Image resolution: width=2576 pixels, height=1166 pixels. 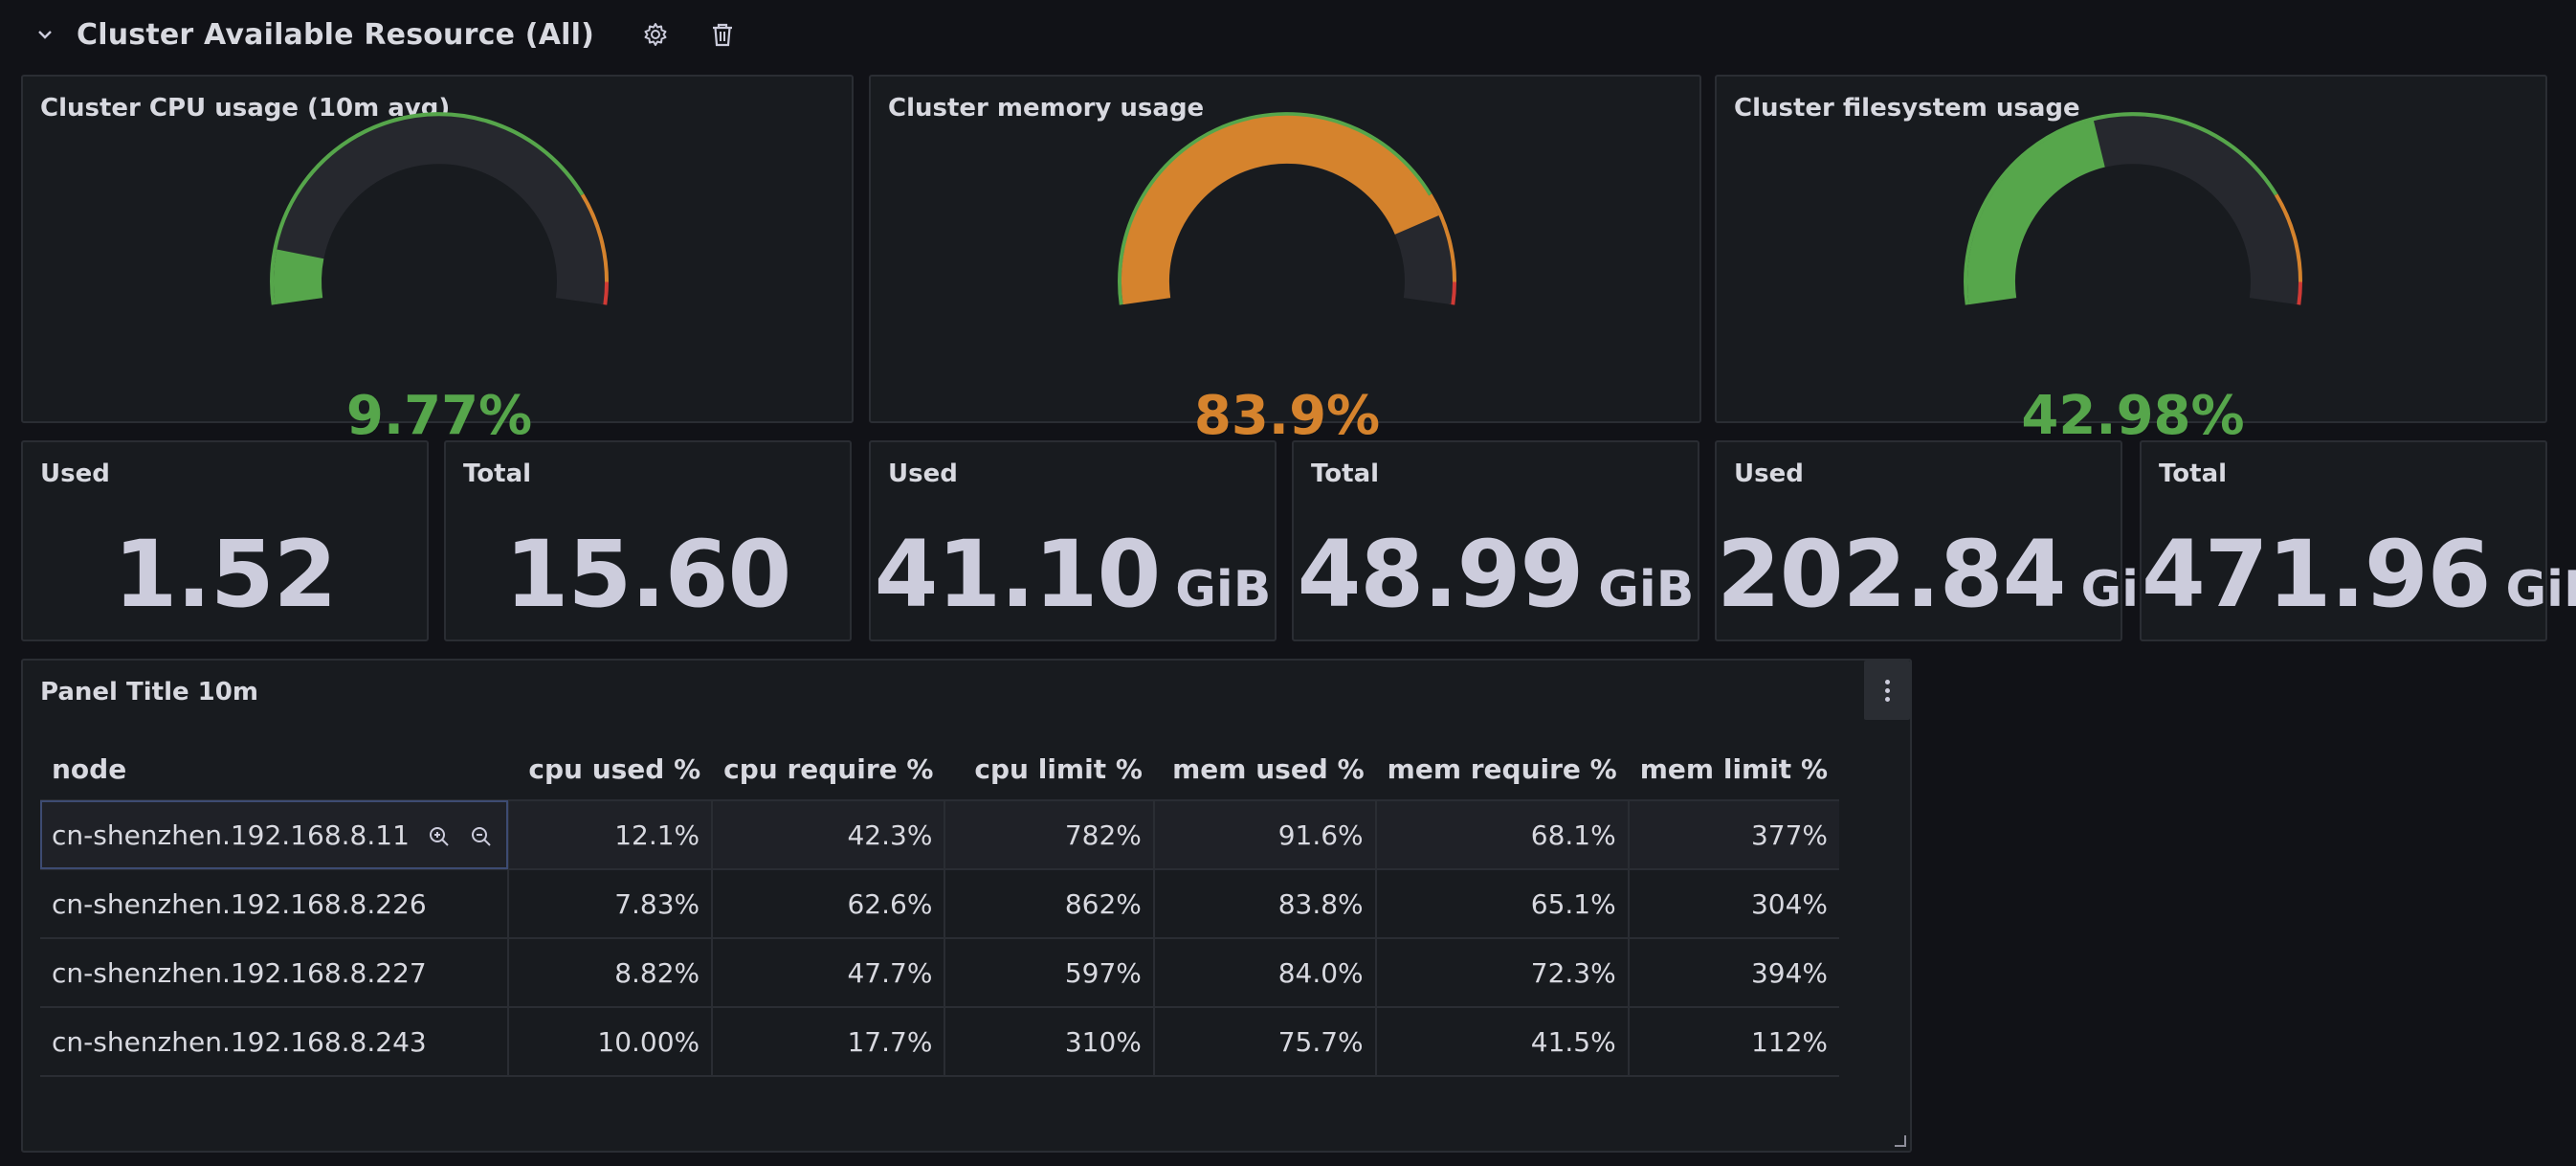 I want to click on gauge-track, so click(x=439, y=210).